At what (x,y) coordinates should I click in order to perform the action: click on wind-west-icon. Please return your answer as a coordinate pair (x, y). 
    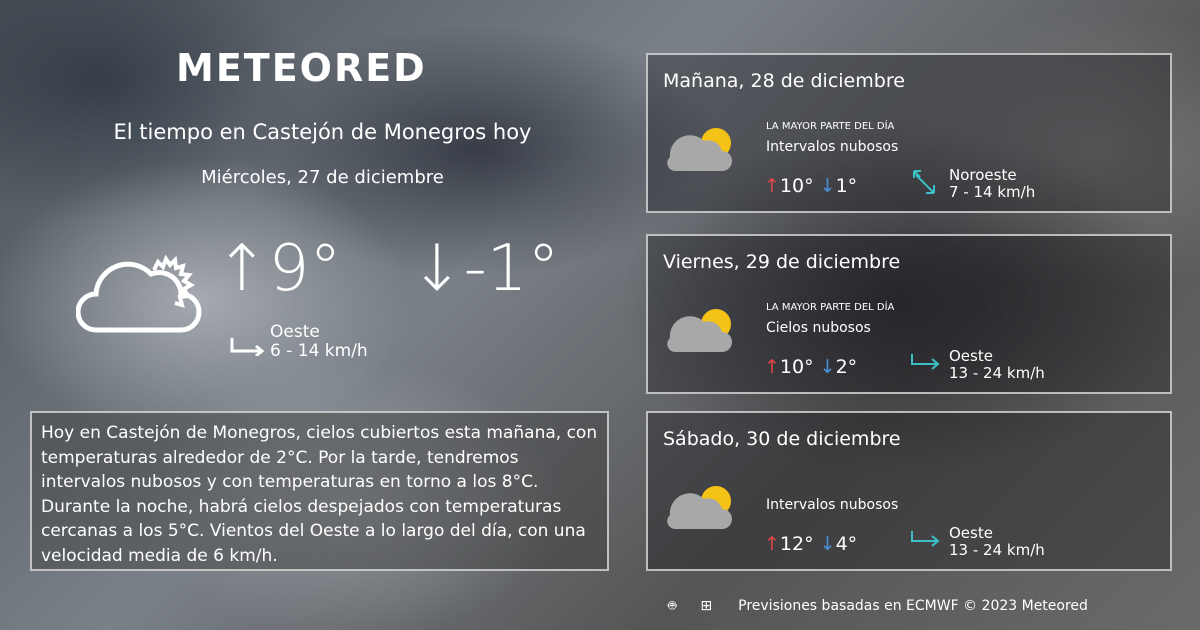
    Looking at the image, I should click on (247, 347).